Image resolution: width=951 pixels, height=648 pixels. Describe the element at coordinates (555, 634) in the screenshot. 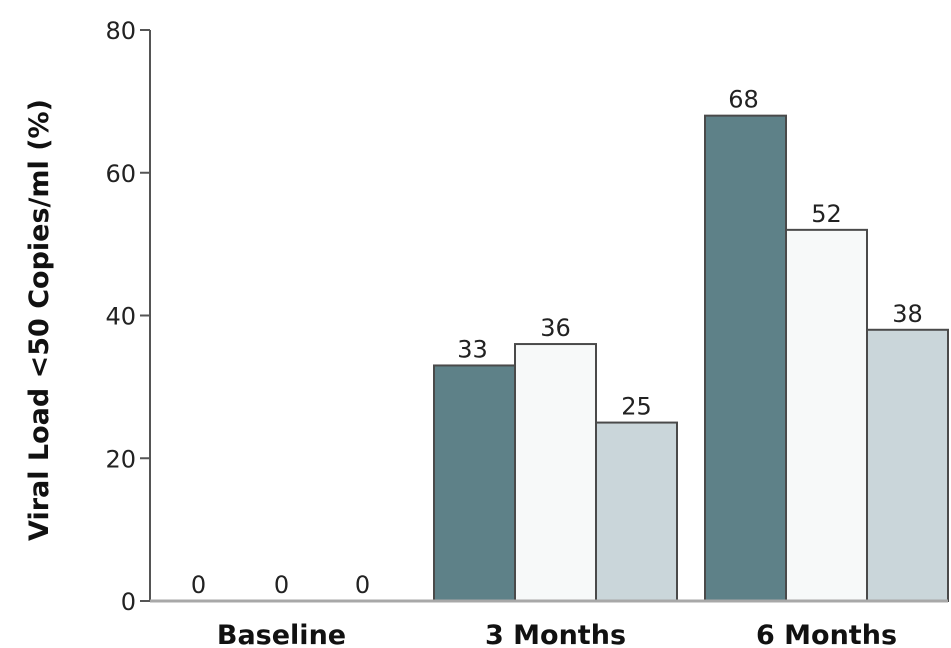

I see `x-category-label: 3 Months` at that location.